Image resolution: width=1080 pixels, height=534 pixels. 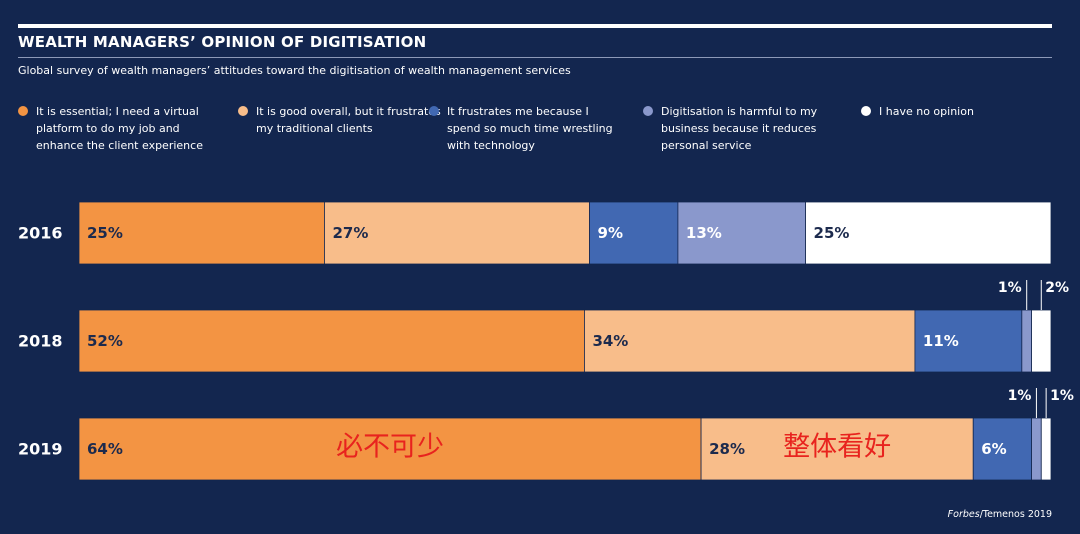 I want to click on callout-label-2019-s3: 1%, so click(x=1020, y=396).